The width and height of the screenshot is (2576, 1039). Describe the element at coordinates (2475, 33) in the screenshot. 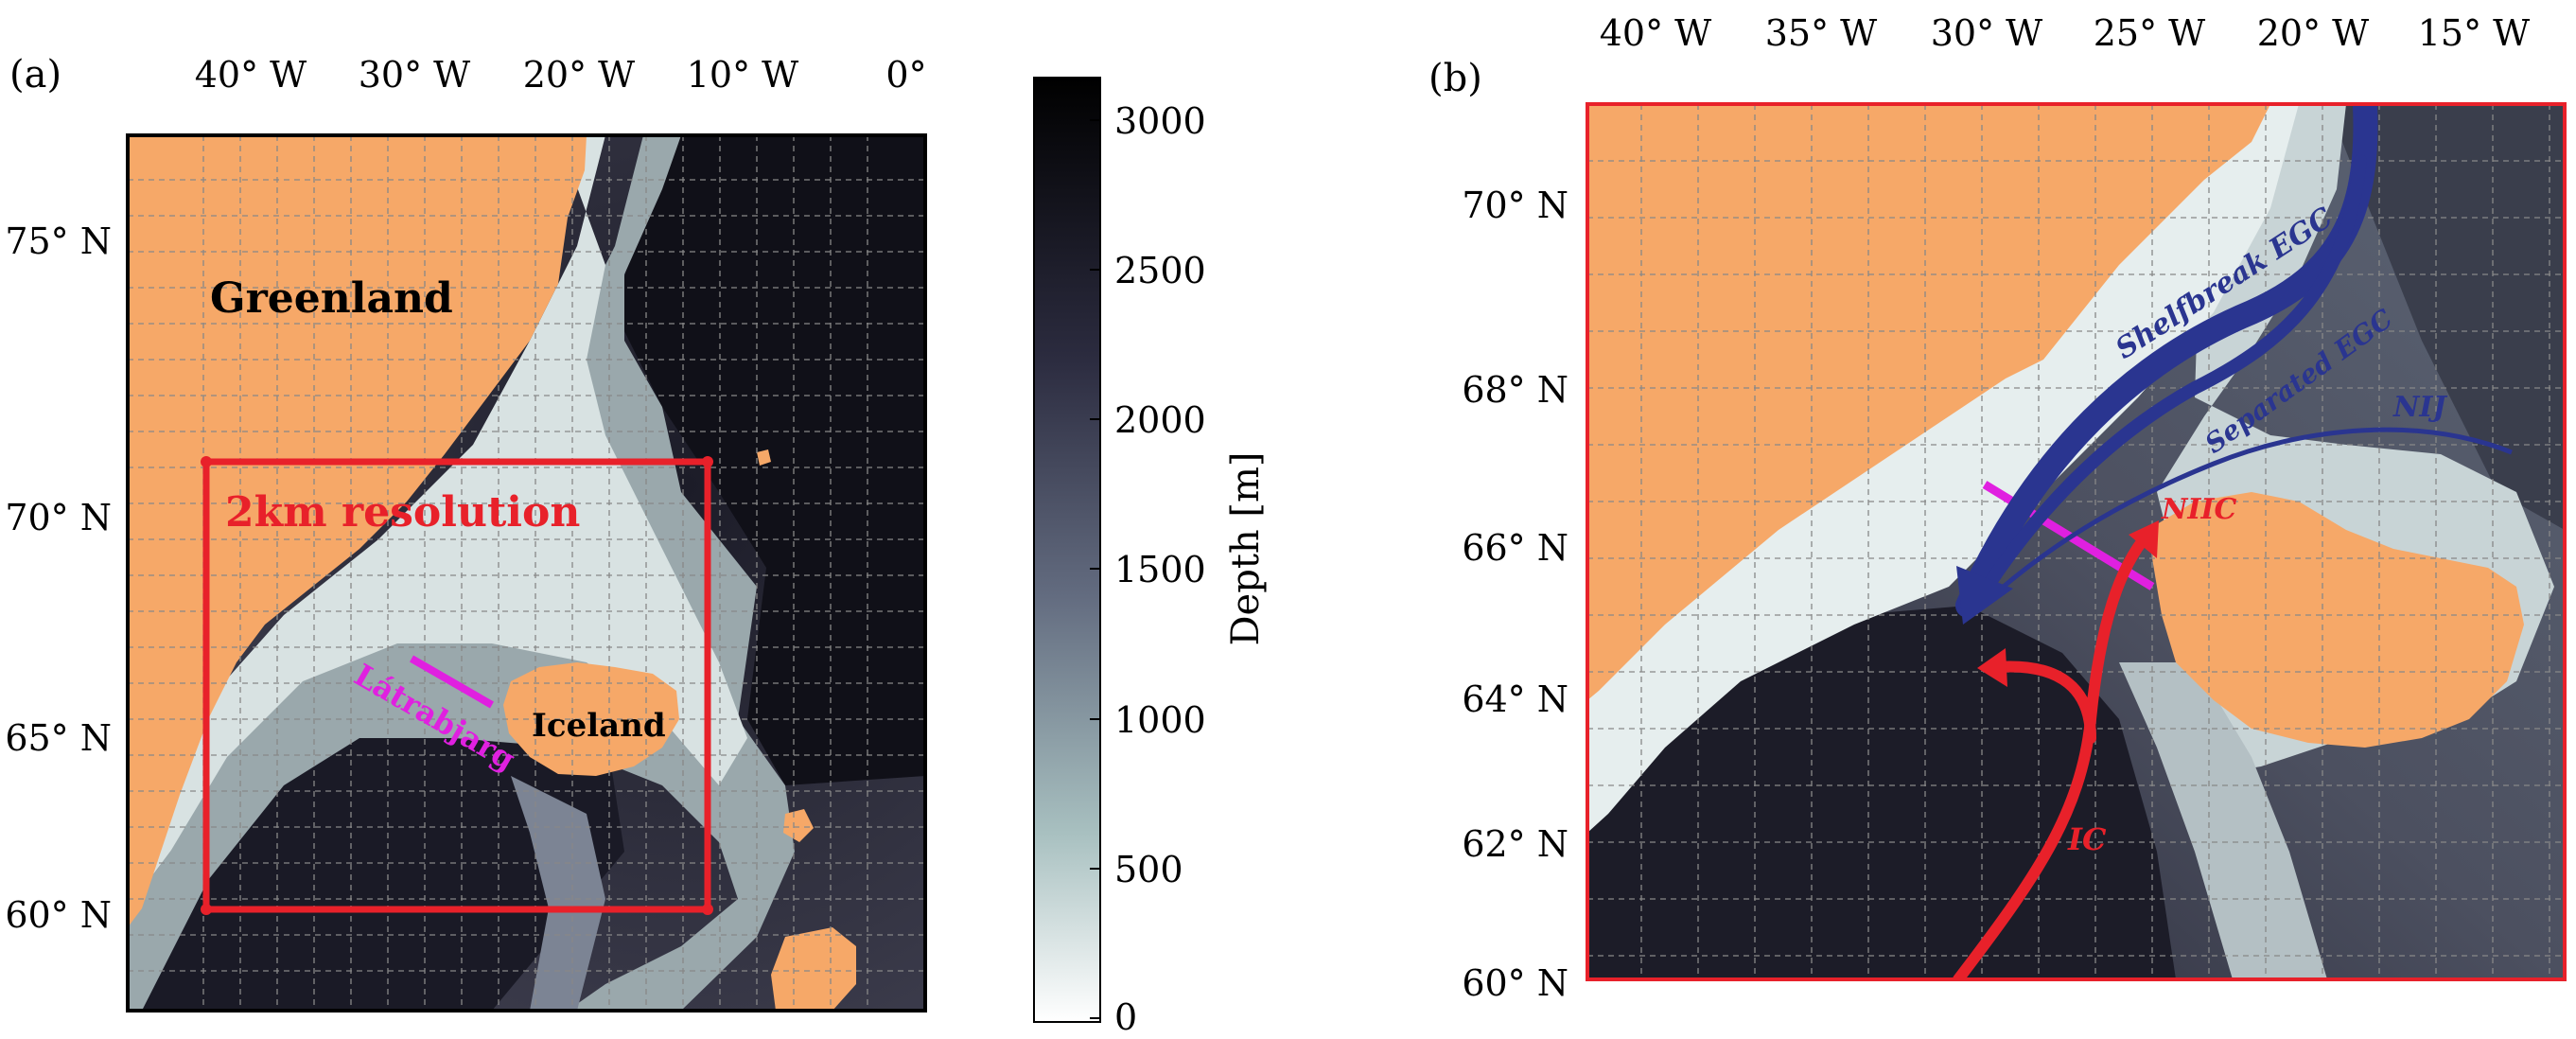

I see `lon-label-b-5: 15° W` at that location.